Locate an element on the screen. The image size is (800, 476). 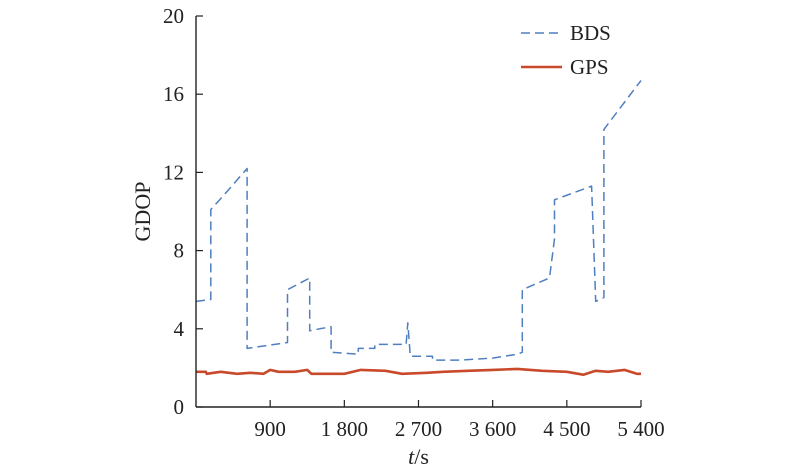
y-tick-label: 4 is located at coordinates (179, 329).